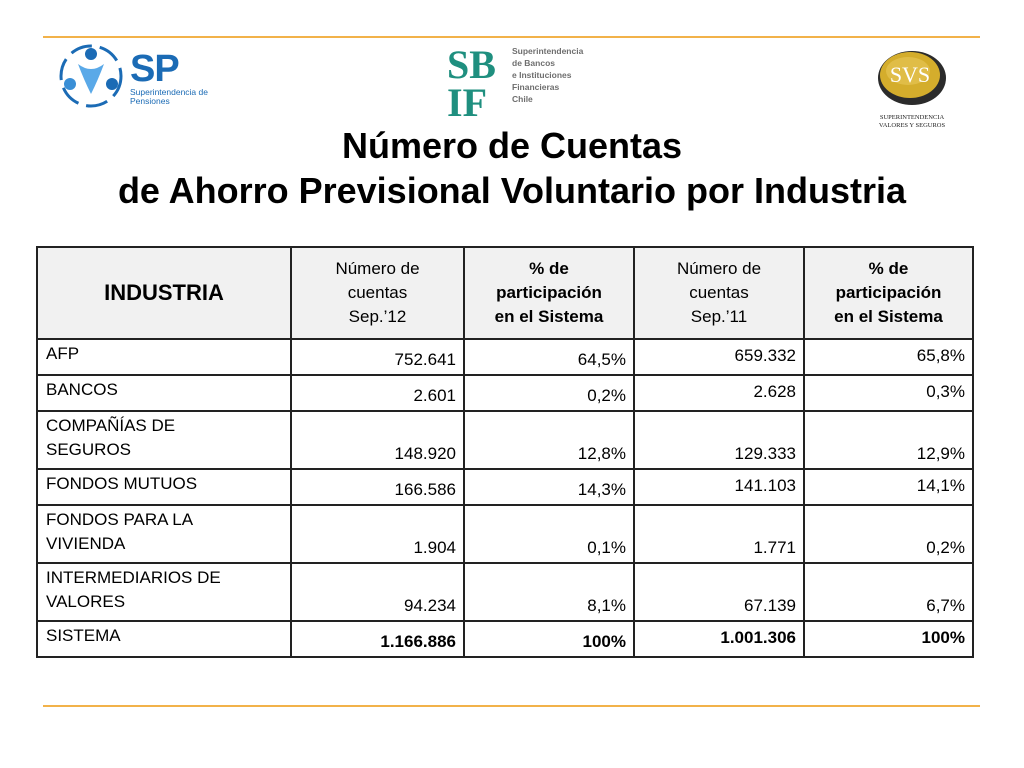 This screenshot has width=1024, height=768. What do you see at coordinates (471, 65) in the screenshot?
I see `svg-text: SB` at bounding box center [471, 65].